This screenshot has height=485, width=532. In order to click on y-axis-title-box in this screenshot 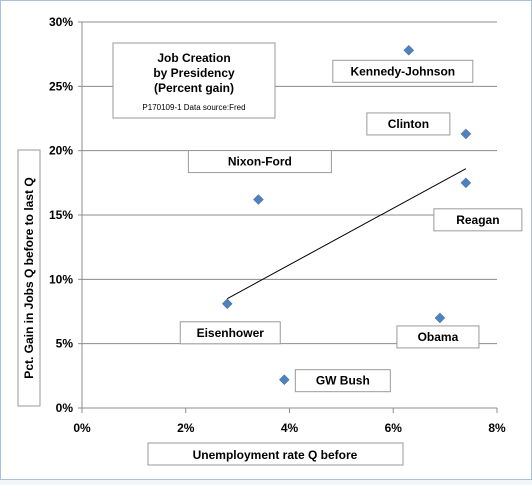, I will do `click(29, 278)`.